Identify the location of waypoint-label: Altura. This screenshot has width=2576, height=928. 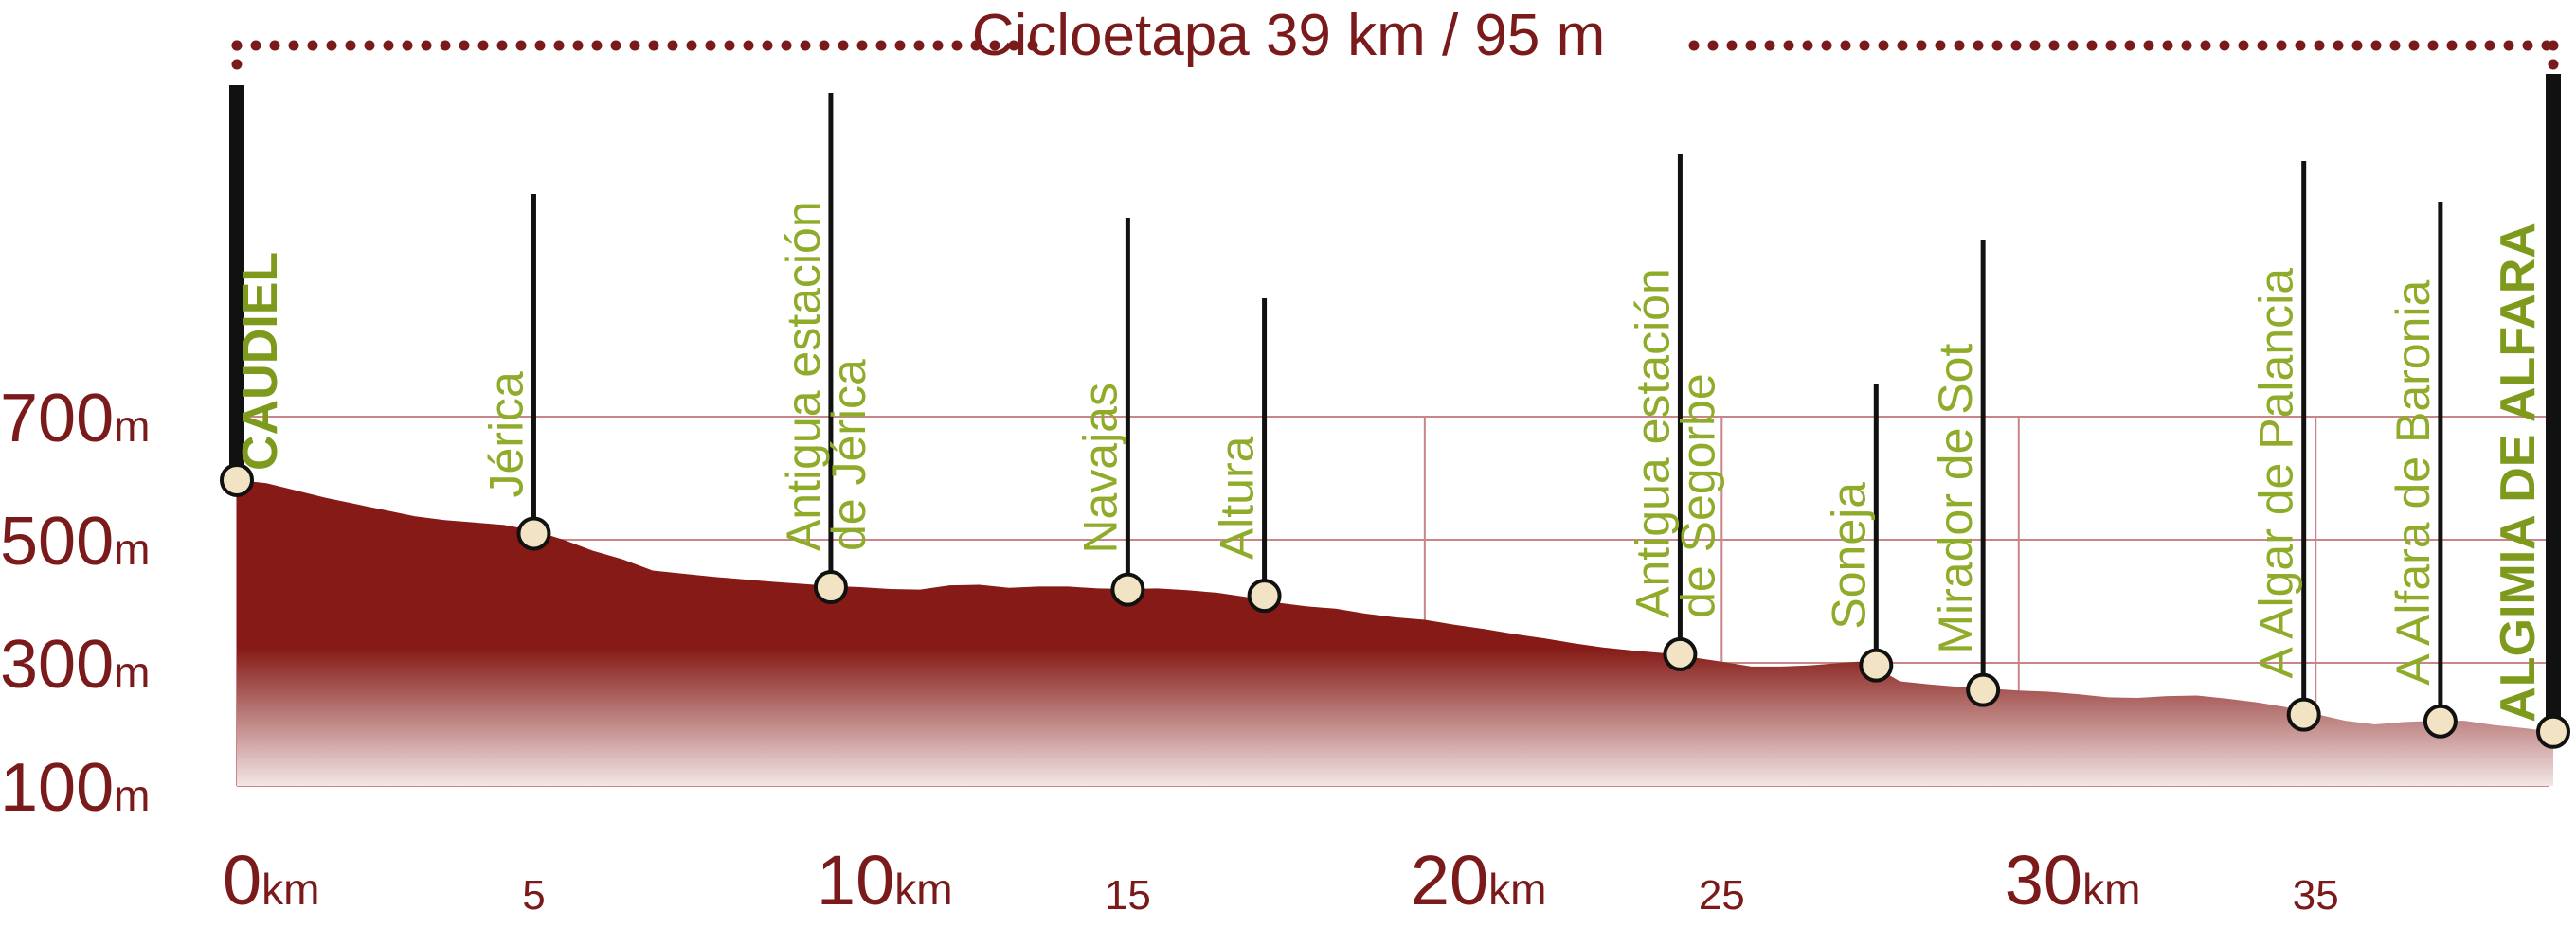
(1237, 498).